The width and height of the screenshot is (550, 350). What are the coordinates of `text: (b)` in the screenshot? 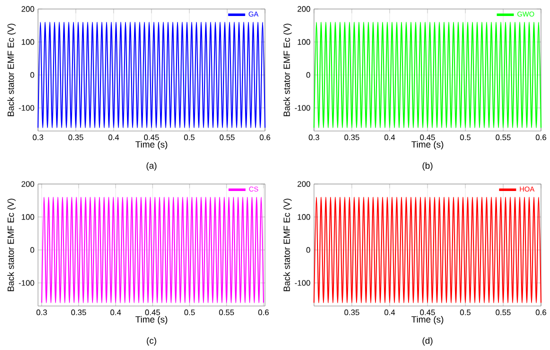 It's located at (427, 166).